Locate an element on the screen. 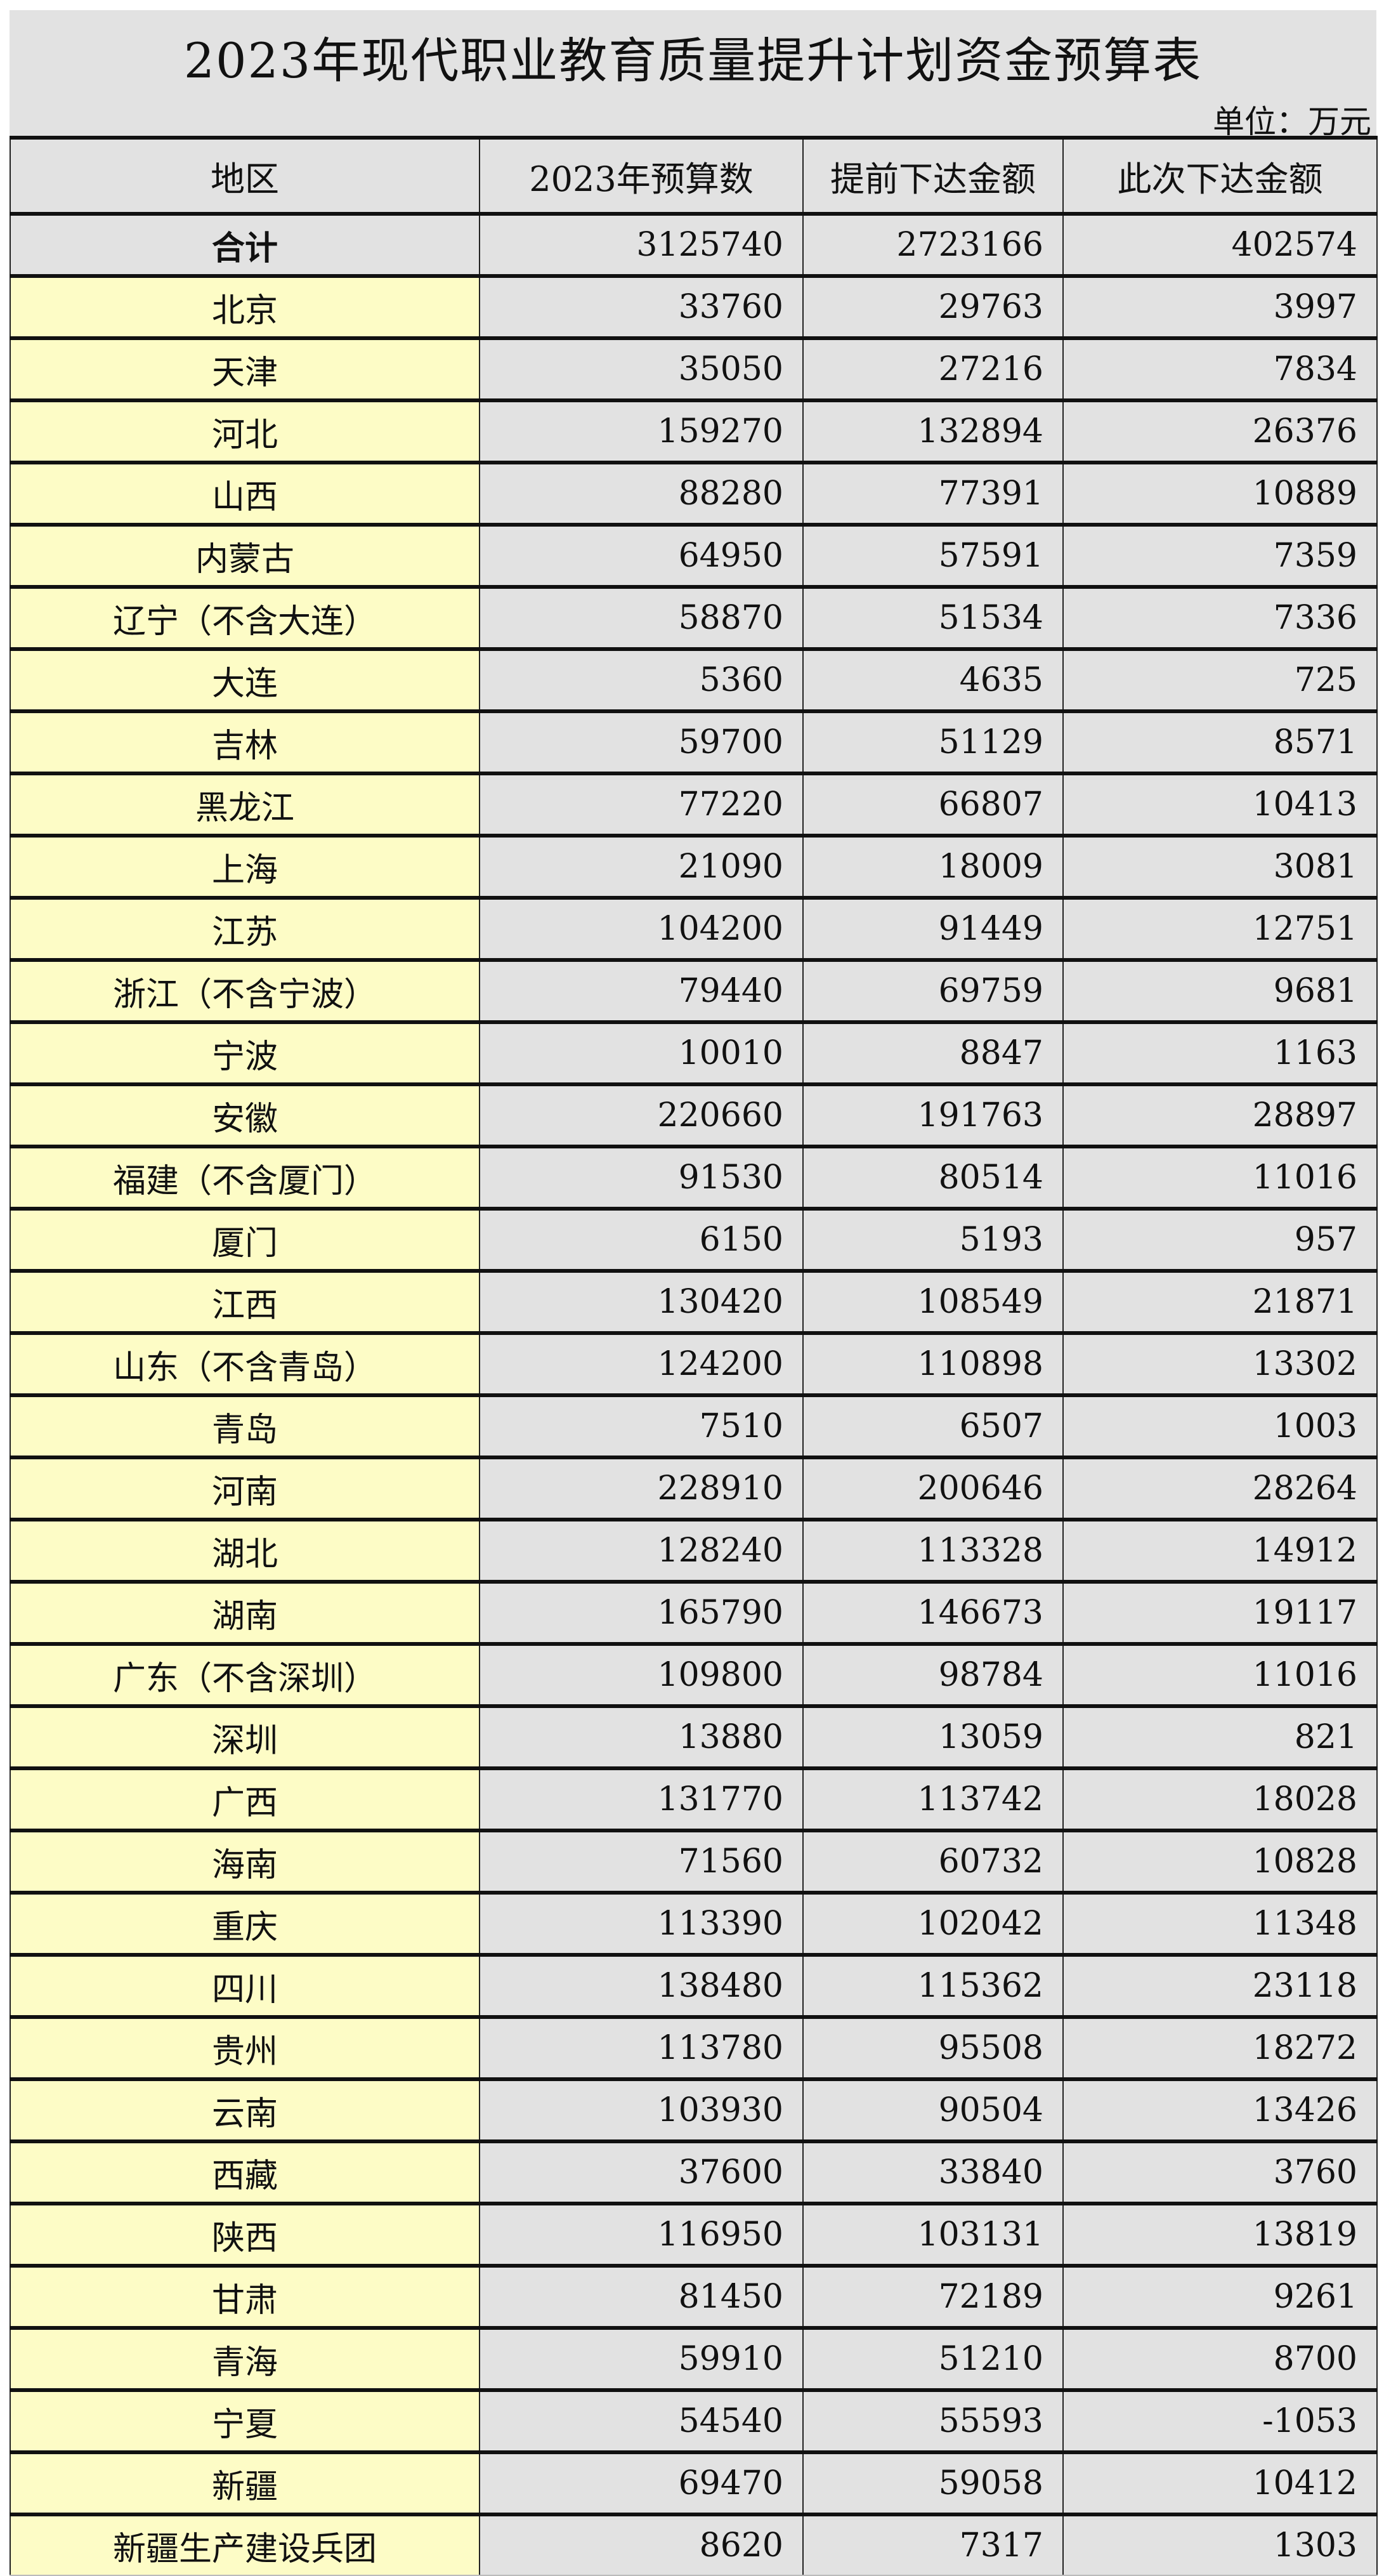 Image resolution: width=1384 pixels, height=2576 pixels. cell-advance: 132894 is located at coordinates (933, 430).